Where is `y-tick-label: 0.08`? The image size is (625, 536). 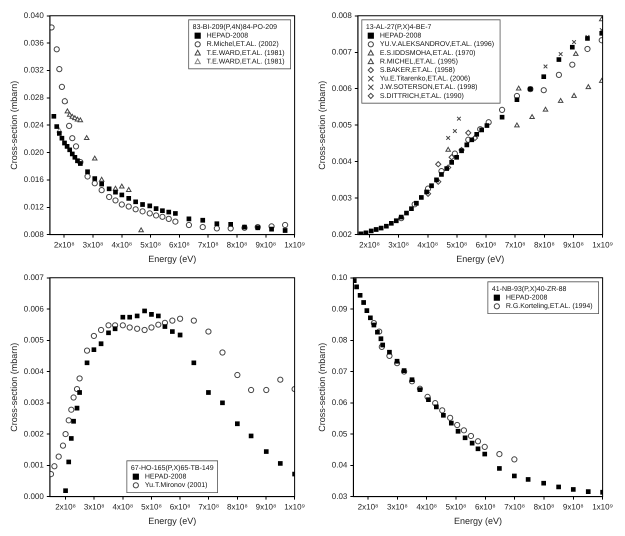 y-tick-label: 0.08 is located at coordinates (340, 340).